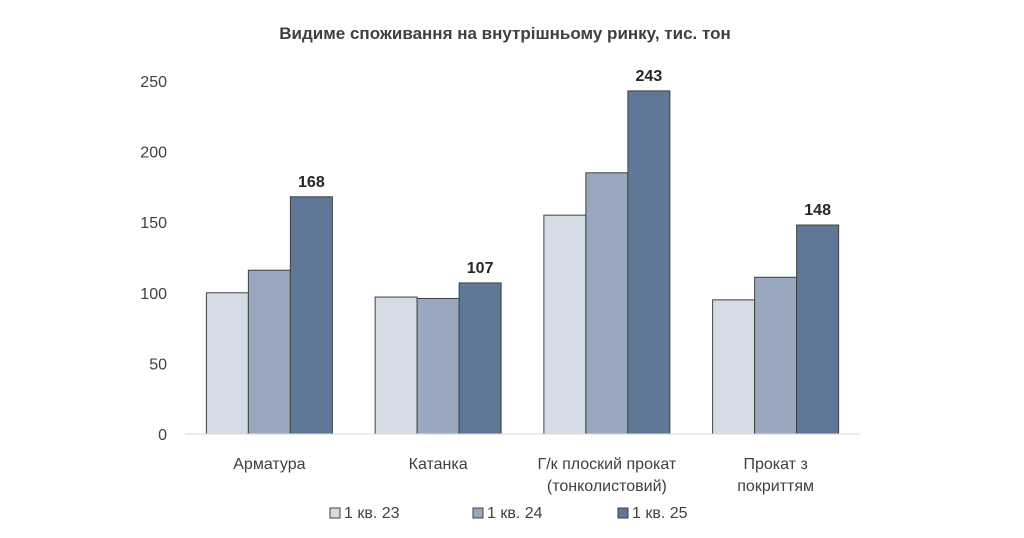 This screenshot has height=538, width=1024. Describe the element at coordinates (775, 486) in the screenshot. I see `category-label: покриттям` at that location.